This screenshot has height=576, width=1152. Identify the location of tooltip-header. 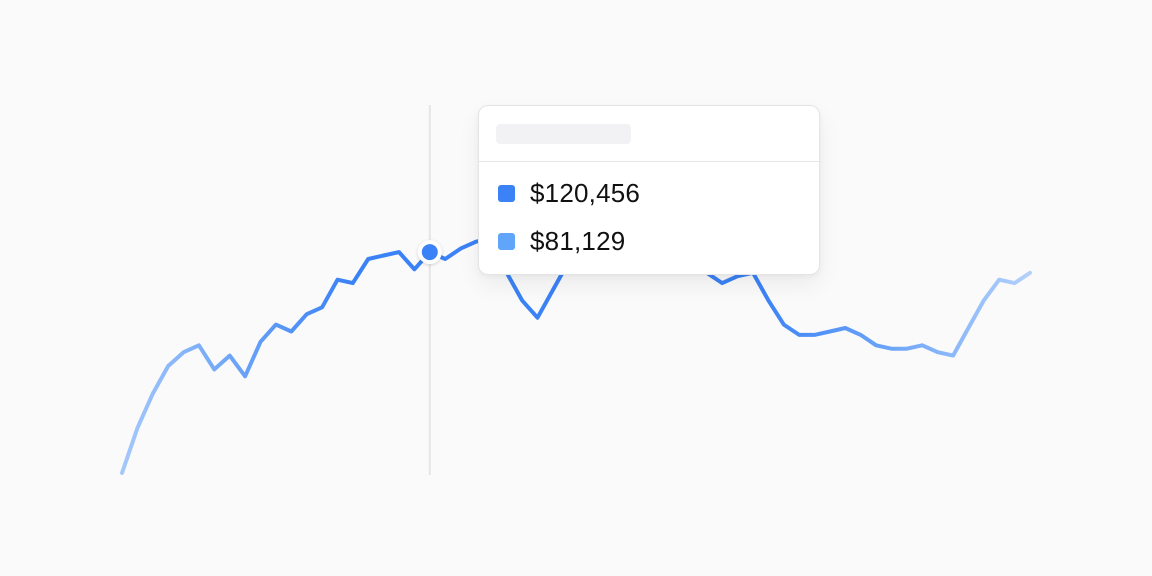
(649, 134).